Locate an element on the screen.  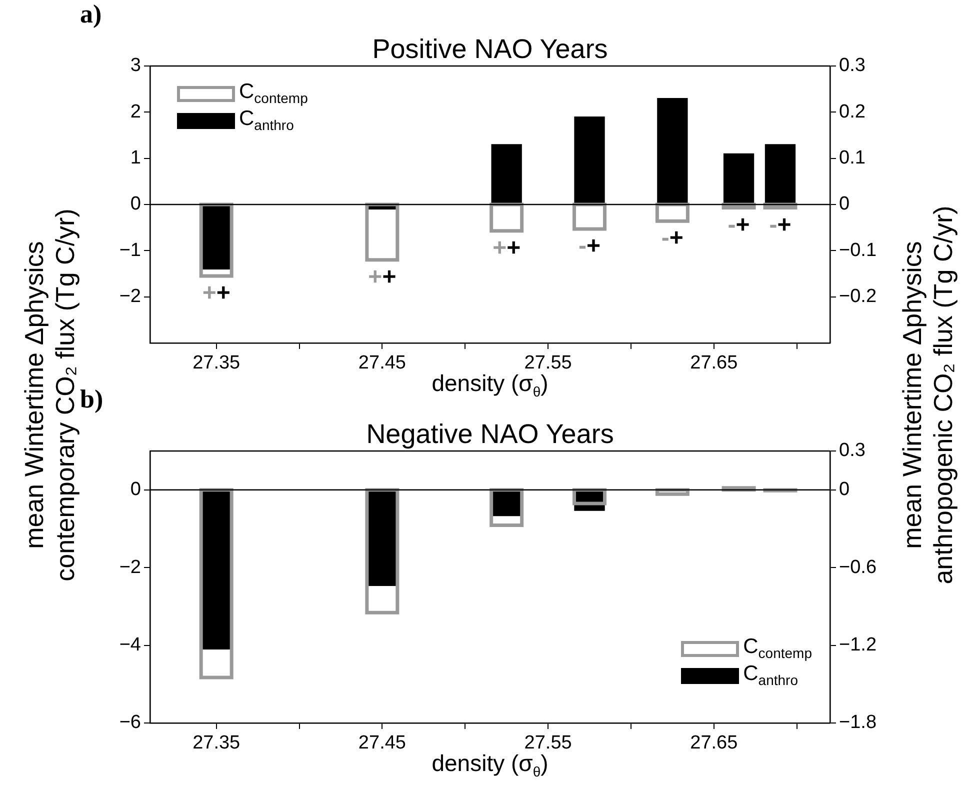
chart-title: Positive NAO Years is located at coordinates (490, 49).